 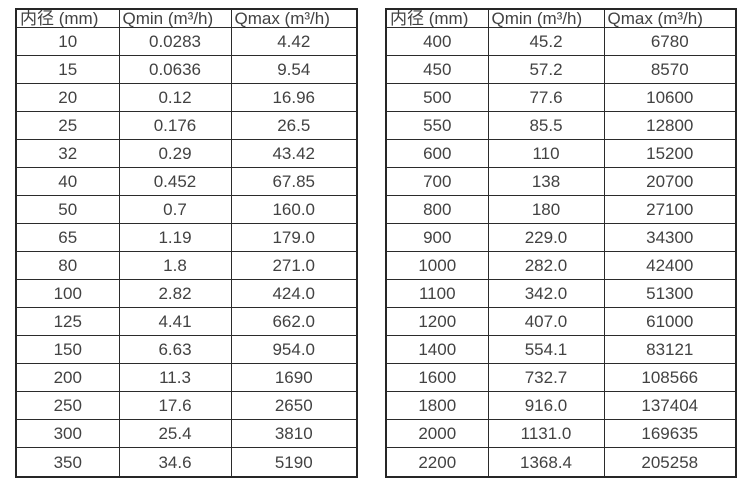 I want to click on table-row: 40 0.452 67.85, so click(x=186, y=182).